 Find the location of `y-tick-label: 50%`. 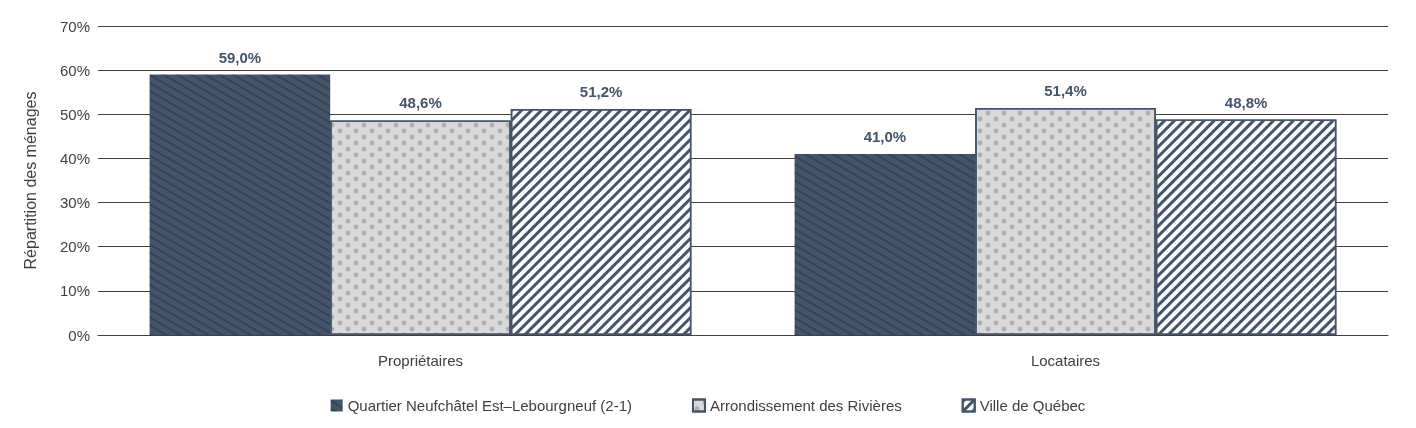

y-tick-label: 50% is located at coordinates (74, 114).